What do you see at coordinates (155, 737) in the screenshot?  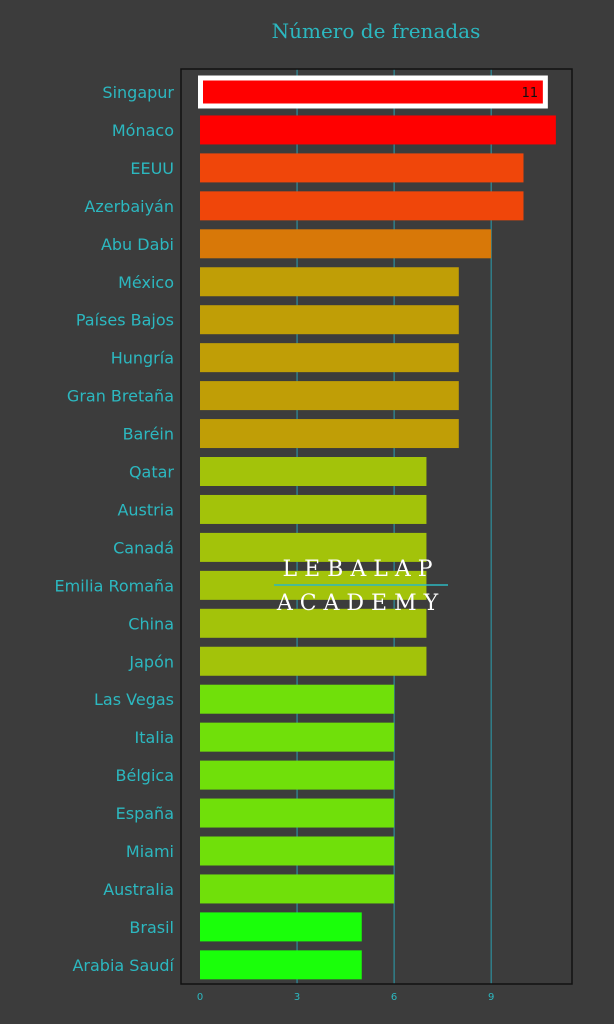 I see `category-label: Italia` at bounding box center [155, 737].